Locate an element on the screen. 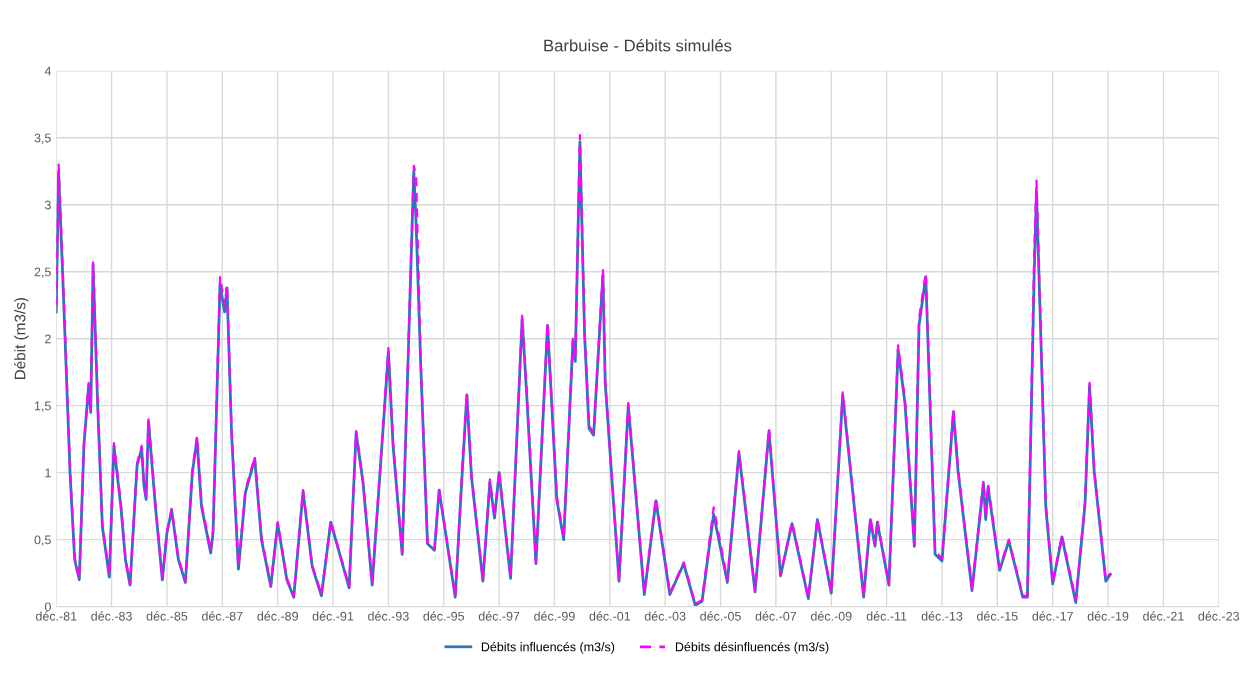 The height and width of the screenshot is (674, 1250). x-tick-label: déc.-23 is located at coordinates (1219, 616).